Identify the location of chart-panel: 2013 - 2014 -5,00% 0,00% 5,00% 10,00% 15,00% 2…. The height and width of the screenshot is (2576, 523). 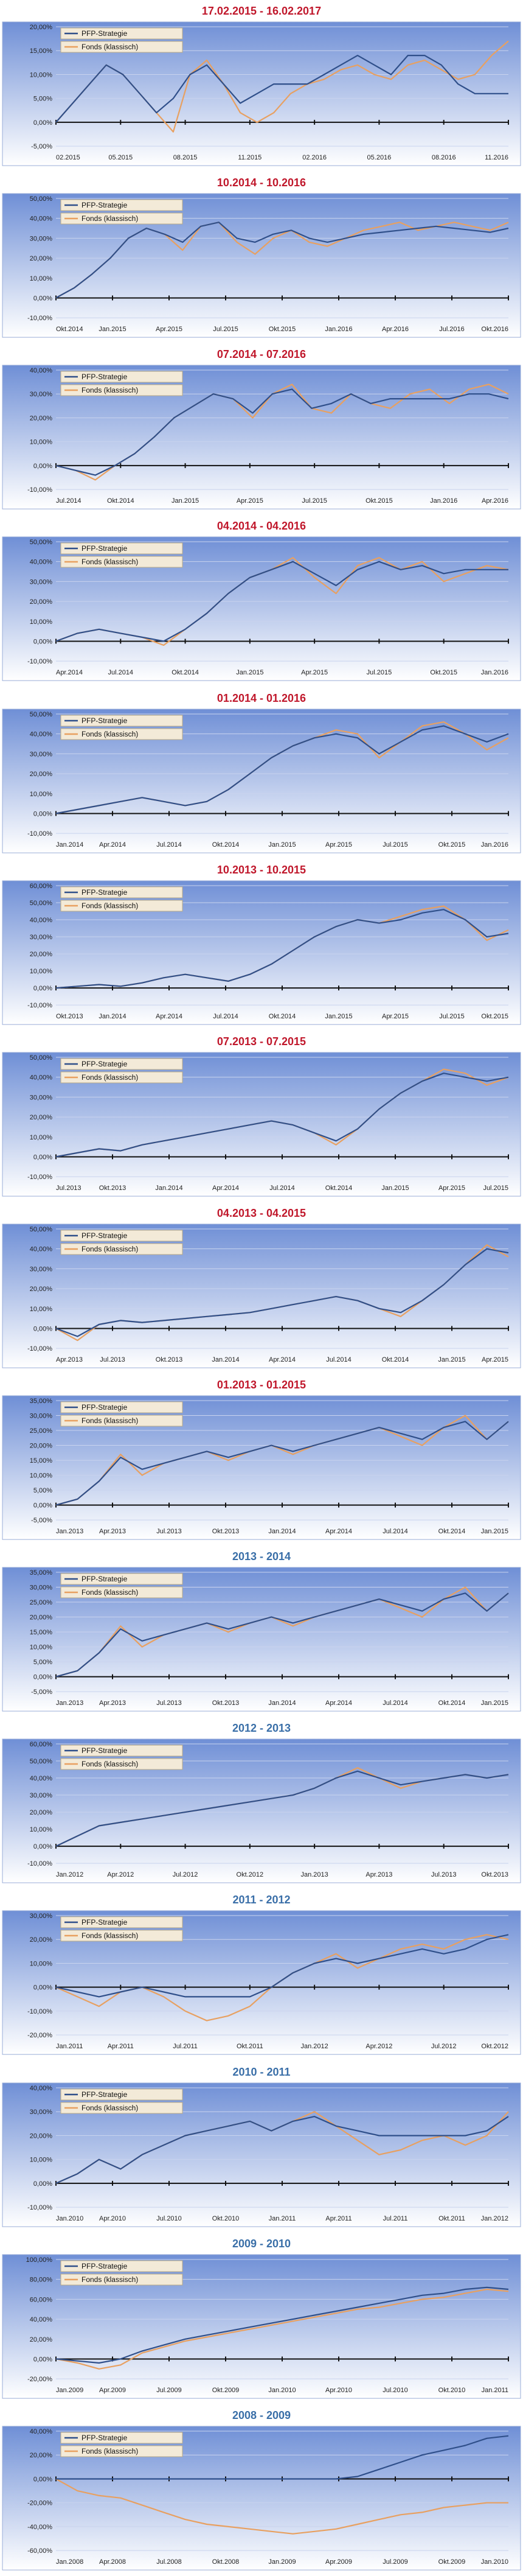
(261, 1631).